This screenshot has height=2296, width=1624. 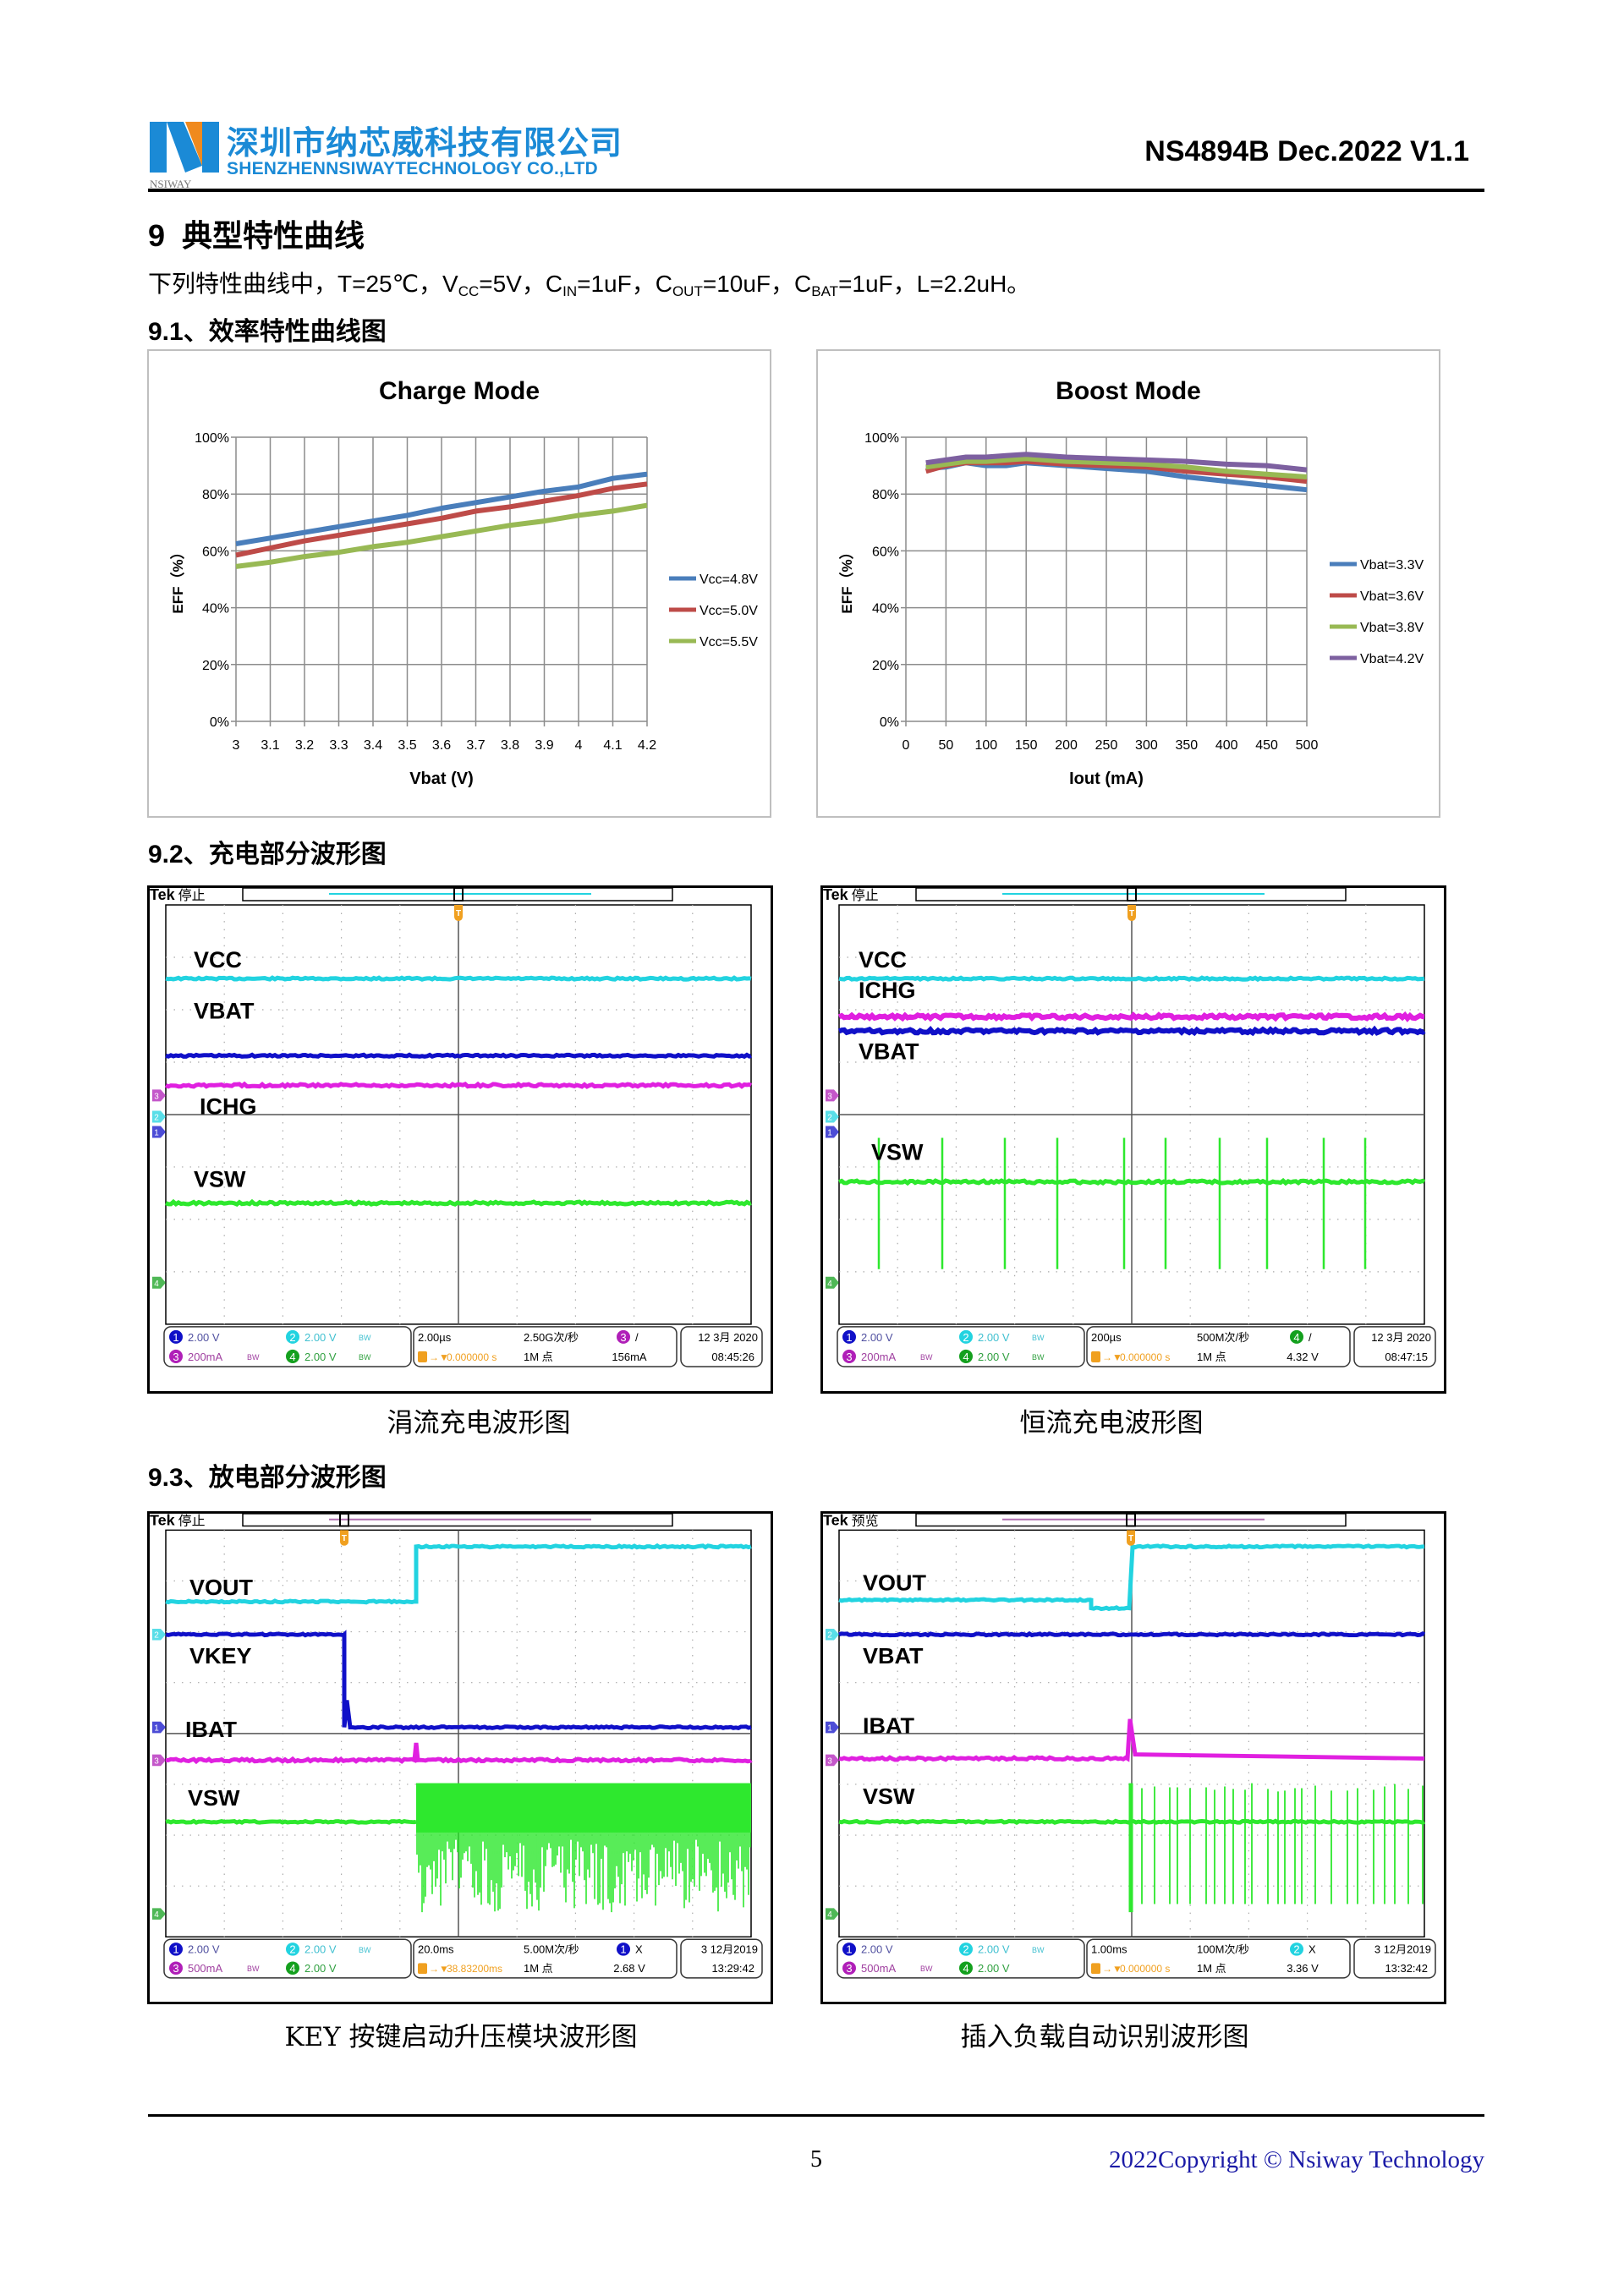 I want to click on trace-vcc, so click(x=1131, y=979).